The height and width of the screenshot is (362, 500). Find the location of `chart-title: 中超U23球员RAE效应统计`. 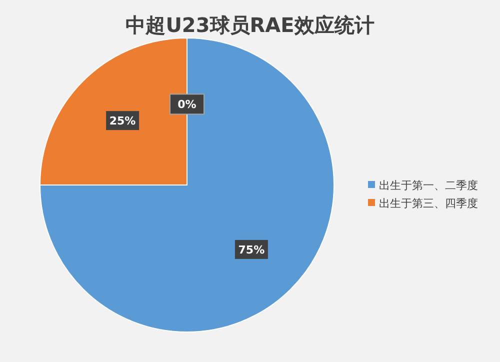

chart-title: 中超U23球员RAE效应统计 is located at coordinates (250, 25).